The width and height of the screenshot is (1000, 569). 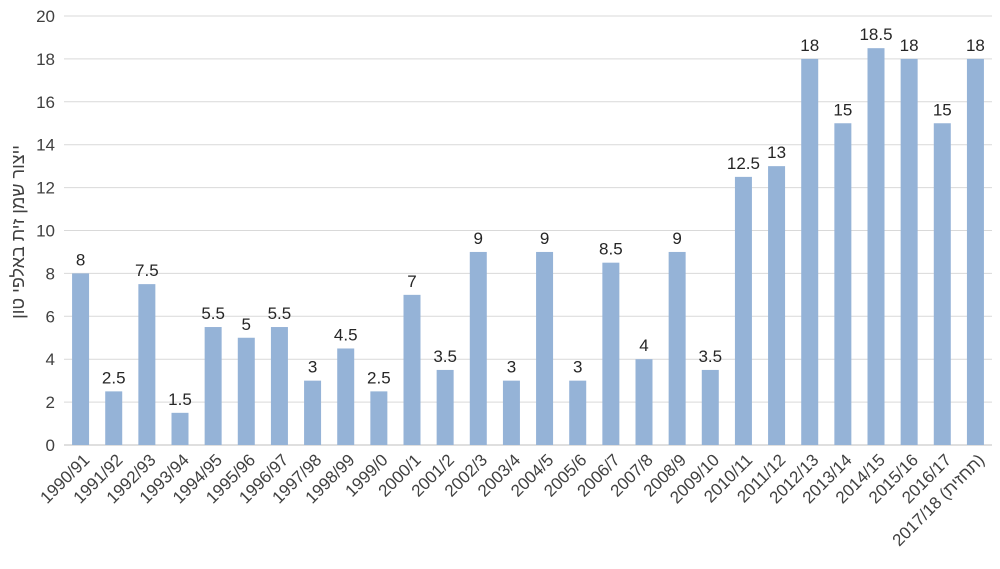 I want to click on y-tick-label: 16, so click(x=45, y=102).